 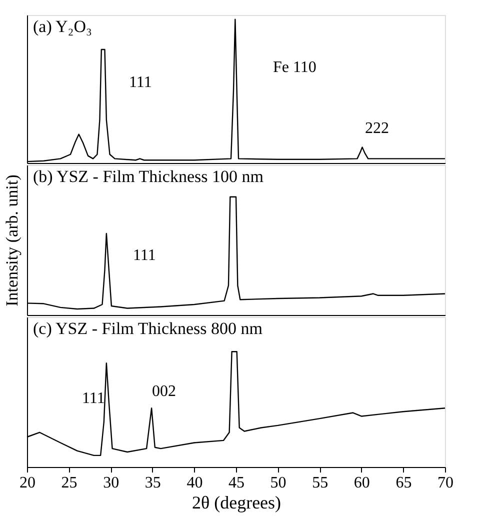 What do you see at coordinates (12, 240) in the screenshot?
I see `y-axis-title: Intensity (arb. unit)` at bounding box center [12, 240].